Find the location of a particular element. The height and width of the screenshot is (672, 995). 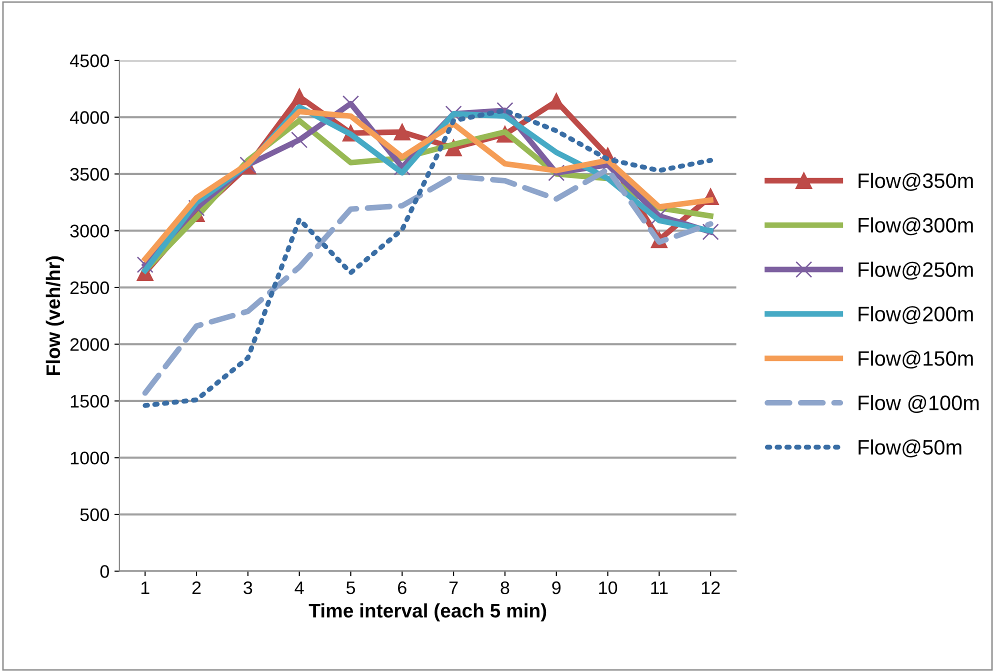

legend-label: Flow@250m is located at coordinates (915, 271).